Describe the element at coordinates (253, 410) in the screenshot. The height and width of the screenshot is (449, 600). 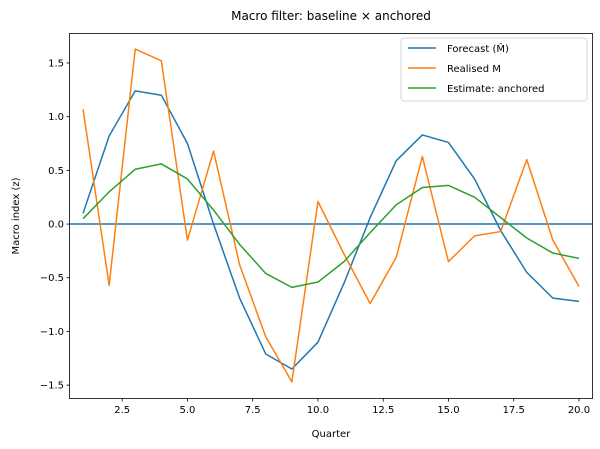
I see `x-tick-label: 7.5` at that location.